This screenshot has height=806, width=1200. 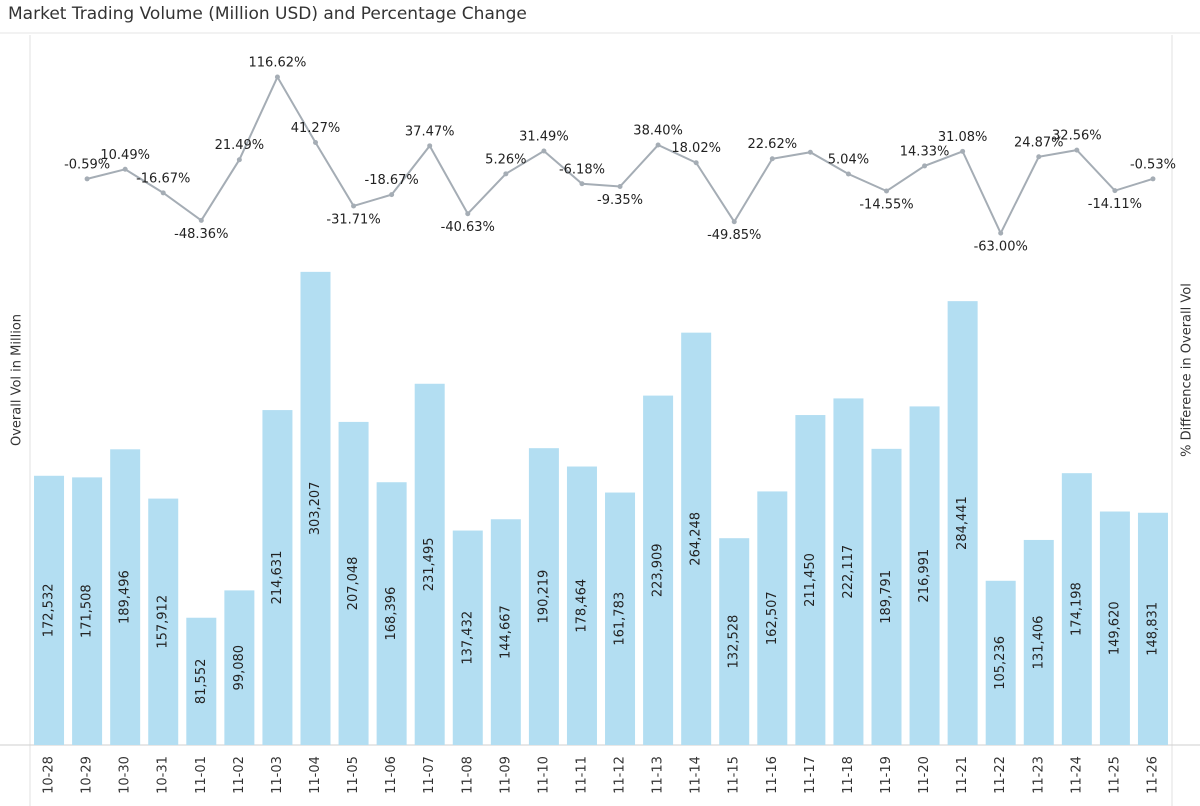 I want to click on x-tick-label: 11-01, so click(x=201, y=775).